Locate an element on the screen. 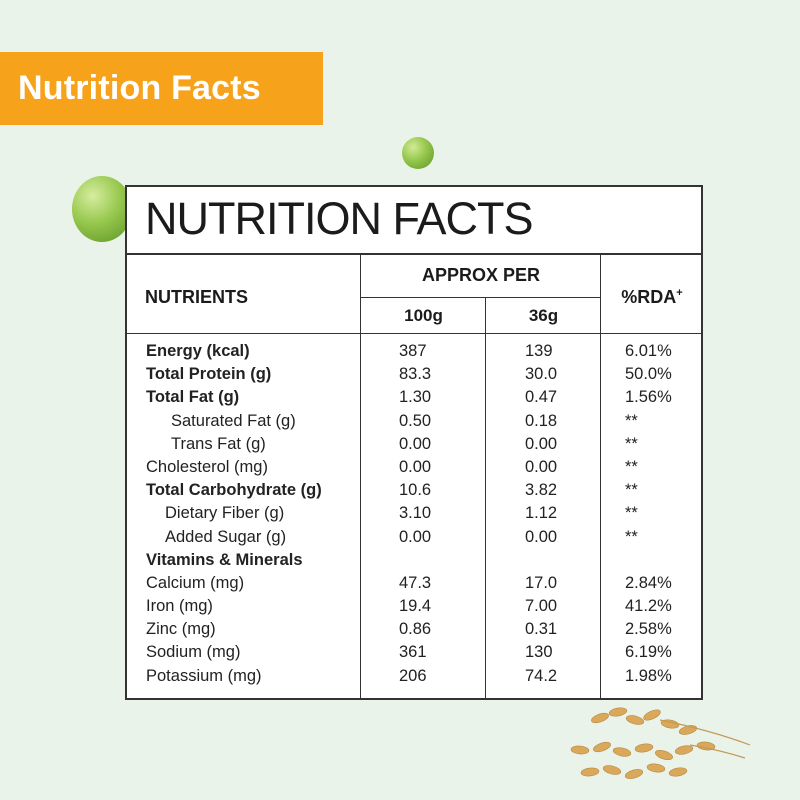  table-row: Zinc (mg) 0.86 0.31 2.58% is located at coordinates (415, 629).